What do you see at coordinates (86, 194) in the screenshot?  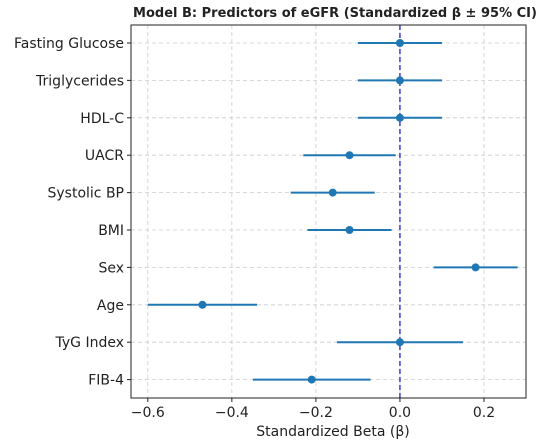 I see `y-tick-label: Systolic BP` at bounding box center [86, 194].